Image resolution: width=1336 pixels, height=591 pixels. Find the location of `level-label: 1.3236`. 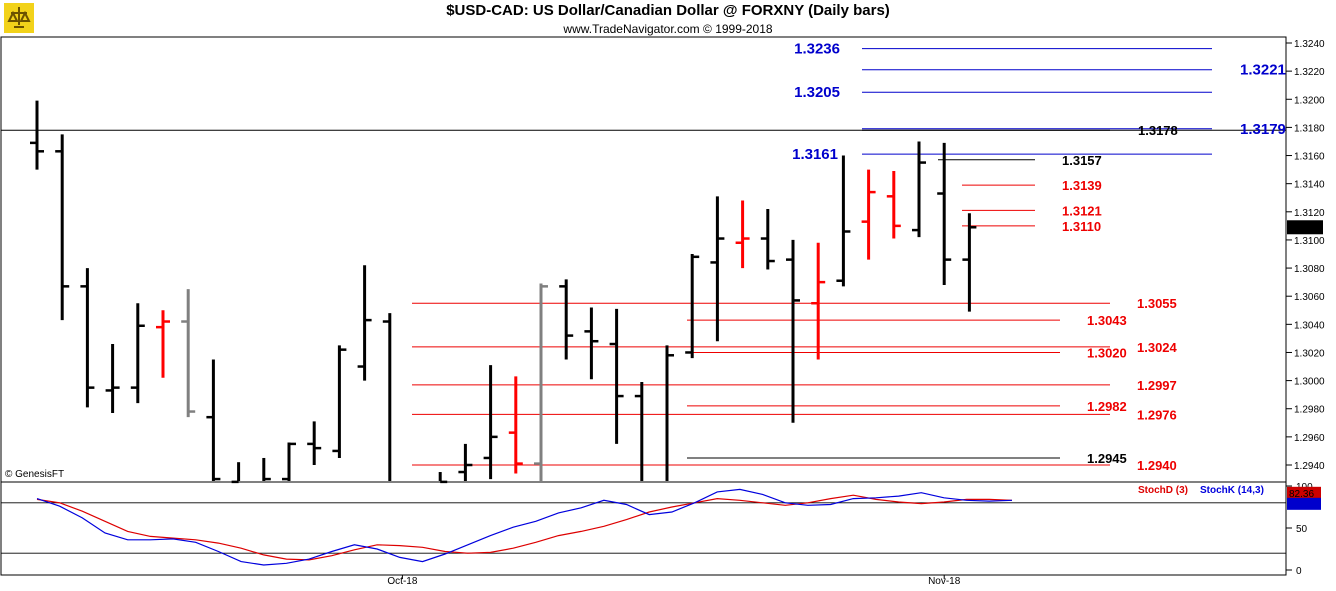

level-label: 1.3236 is located at coordinates (817, 49).